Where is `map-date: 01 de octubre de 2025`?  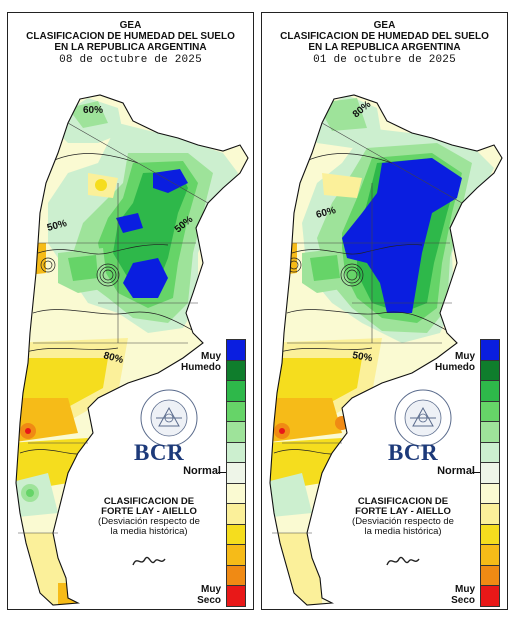 map-date: 01 de octubre de 2025 is located at coordinates (384, 60).